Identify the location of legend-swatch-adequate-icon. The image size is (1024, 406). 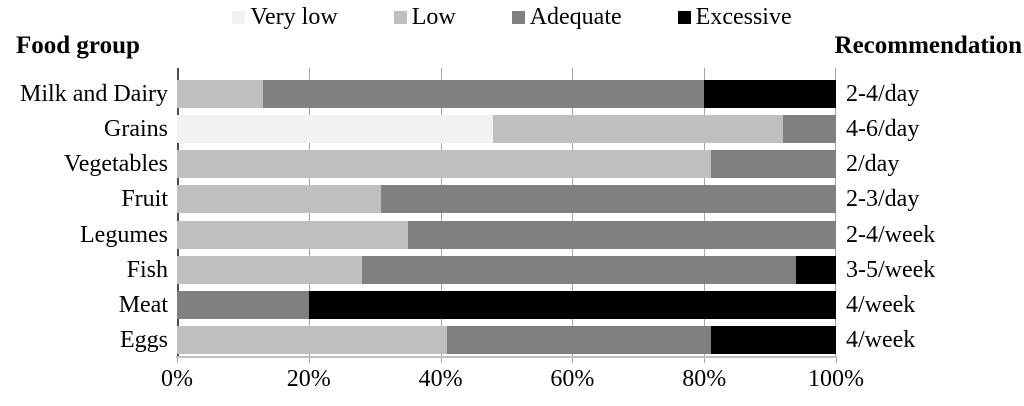
(518, 17).